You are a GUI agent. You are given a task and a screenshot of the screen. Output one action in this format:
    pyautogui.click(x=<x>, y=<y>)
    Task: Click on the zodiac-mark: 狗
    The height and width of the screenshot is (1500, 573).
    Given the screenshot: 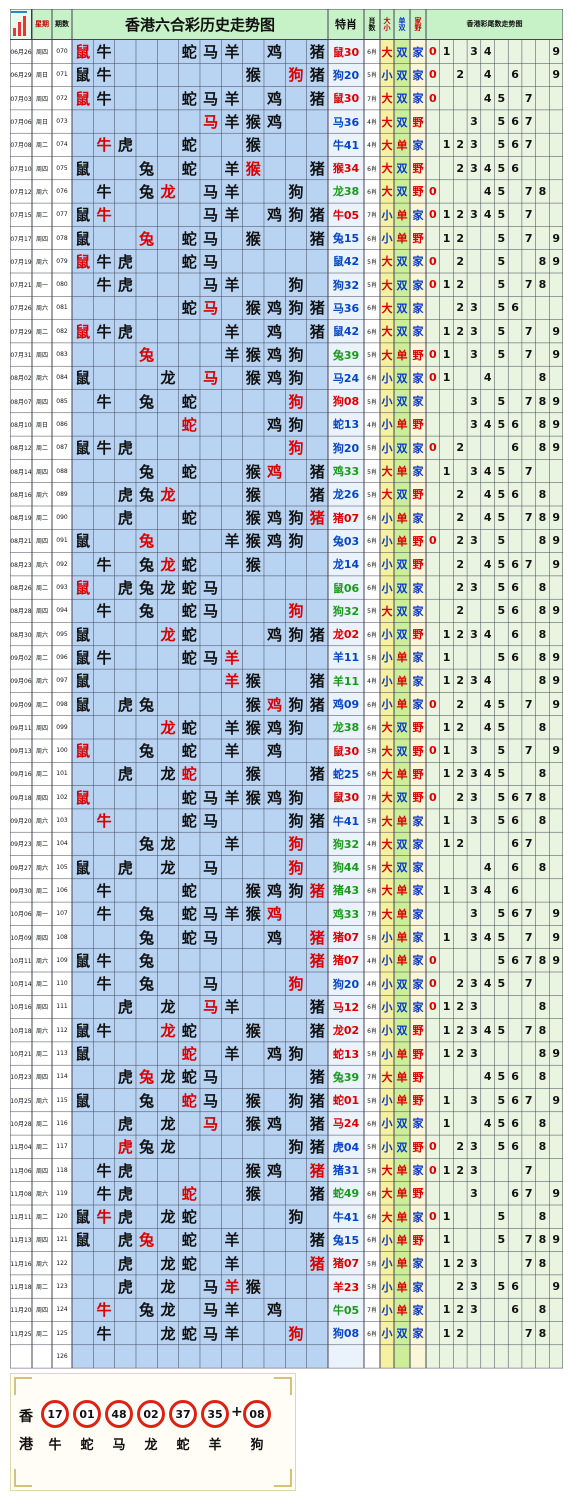 What is the action you would take?
    pyautogui.click(x=296, y=541)
    